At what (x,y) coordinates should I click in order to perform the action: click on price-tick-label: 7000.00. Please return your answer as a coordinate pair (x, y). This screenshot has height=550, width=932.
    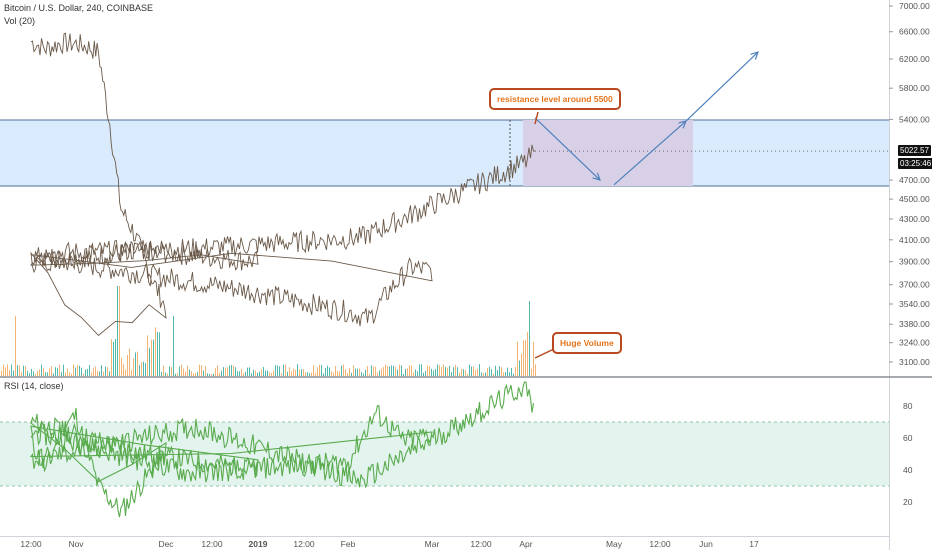
    Looking at the image, I should click on (914, 6).